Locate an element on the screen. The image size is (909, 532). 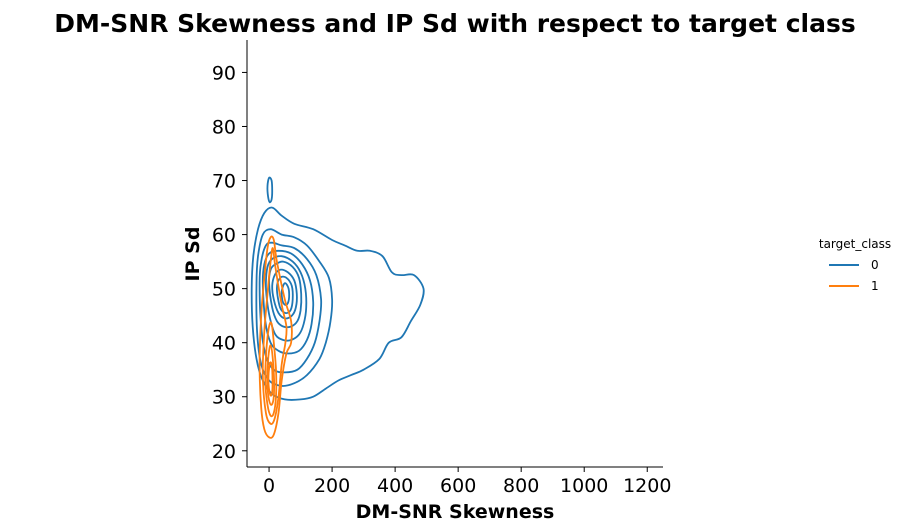
plot-area is located at coordinates (337, 307).